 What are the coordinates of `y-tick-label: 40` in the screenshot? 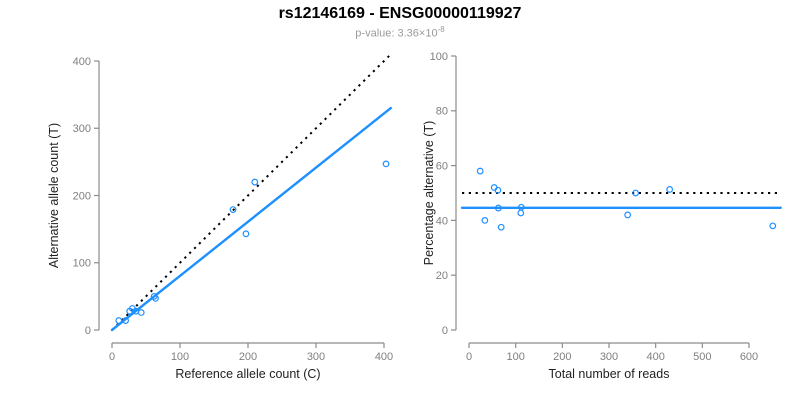 It's located at (442, 221).